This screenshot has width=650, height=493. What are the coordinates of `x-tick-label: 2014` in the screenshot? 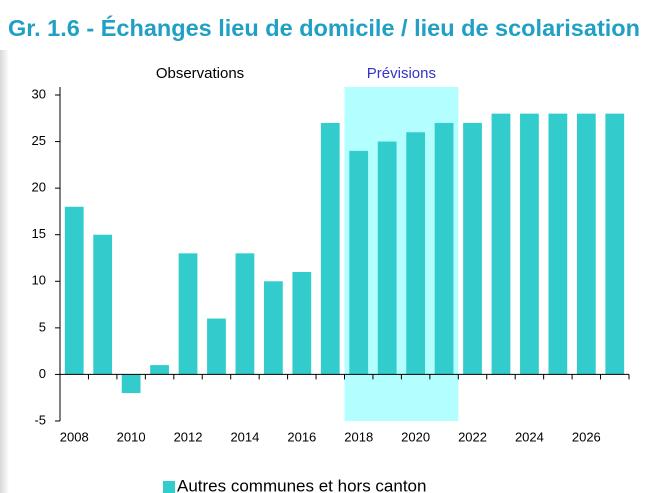 It's located at (244, 436).